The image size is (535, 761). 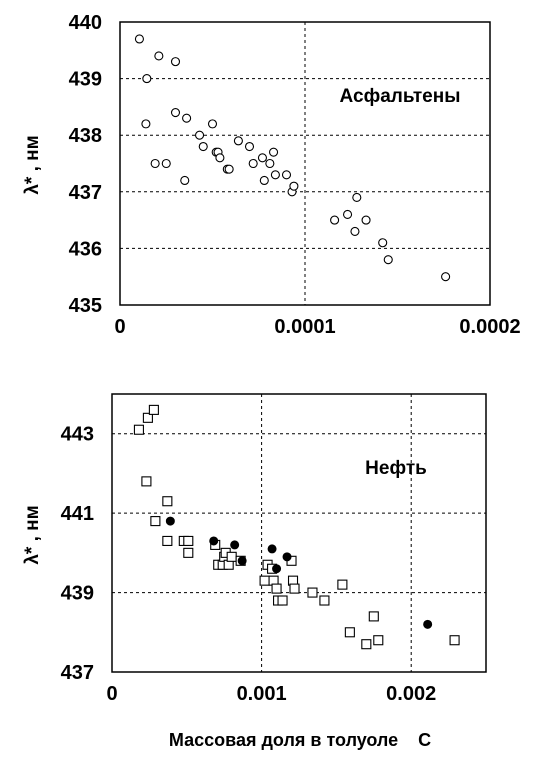 I want to click on asphaltenes-x-tick-label: 0.0001, so click(x=304, y=327).